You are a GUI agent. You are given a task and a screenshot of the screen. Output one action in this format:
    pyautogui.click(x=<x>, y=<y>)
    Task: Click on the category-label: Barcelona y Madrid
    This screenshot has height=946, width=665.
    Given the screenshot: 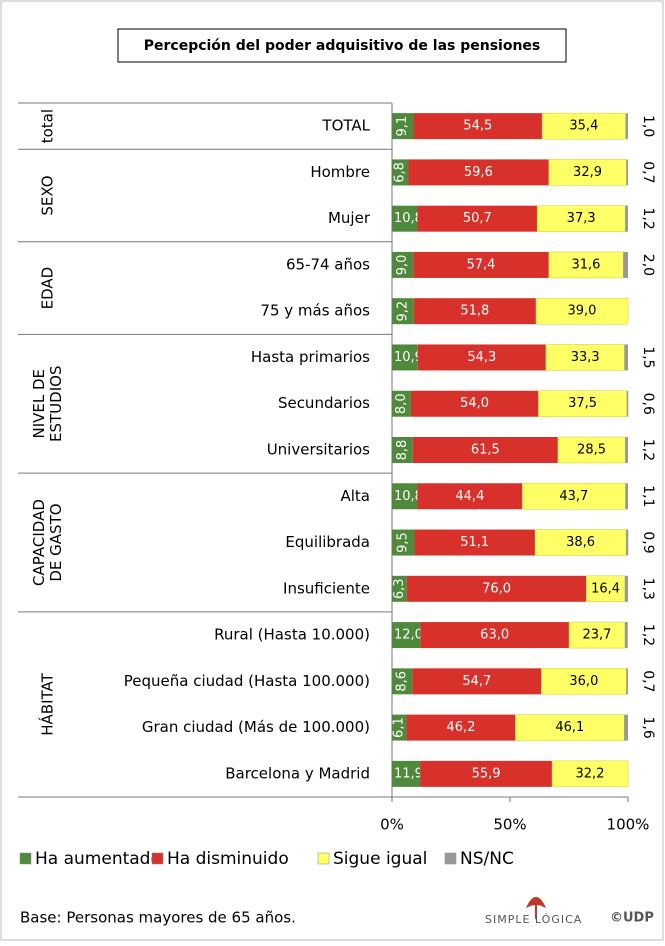 What is the action you would take?
    pyautogui.click(x=297, y=773)
    